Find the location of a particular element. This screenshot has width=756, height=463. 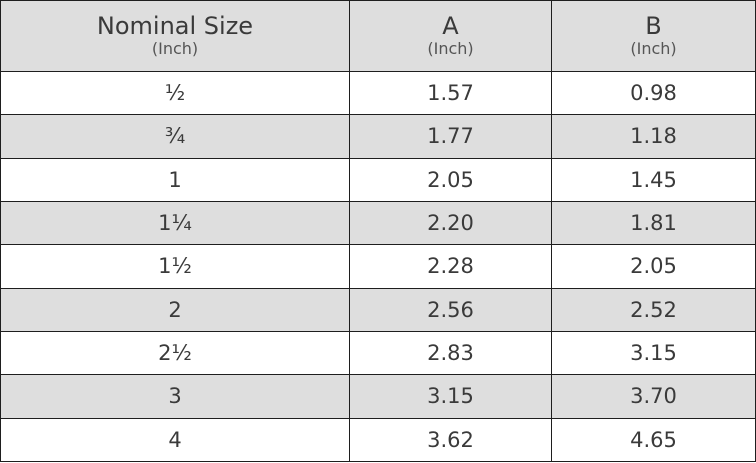

table-row: 2 2.56 2.52 is located at coordinates (378, 309).